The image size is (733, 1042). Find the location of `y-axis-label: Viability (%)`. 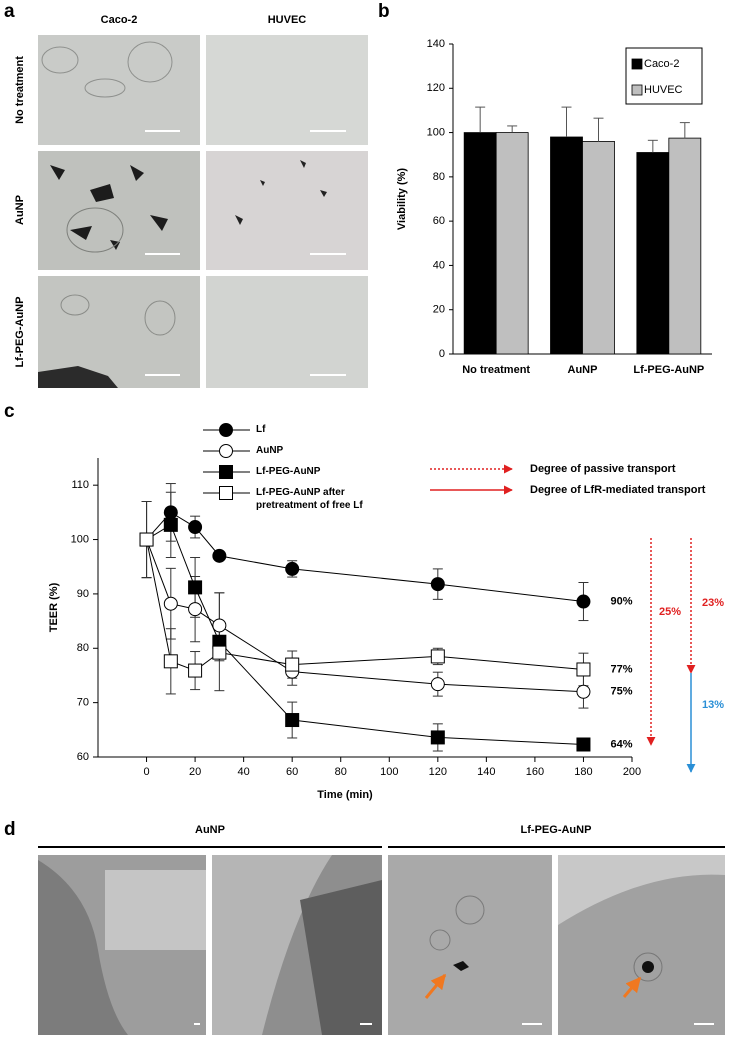

y-axis-label: Viability (%) is located at coordinates (402, 199).